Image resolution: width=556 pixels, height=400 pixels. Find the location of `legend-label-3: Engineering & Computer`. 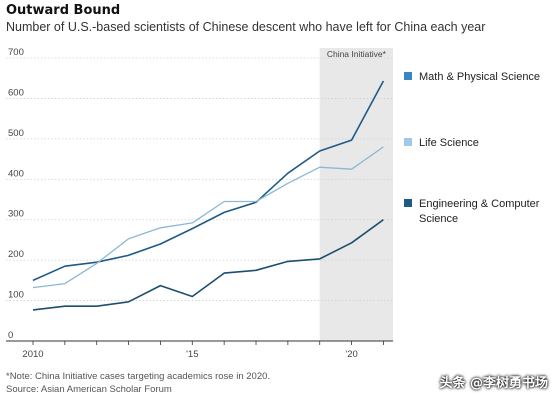

legend-label-3: Engineering & Computer is located at coordinates (479, 204).